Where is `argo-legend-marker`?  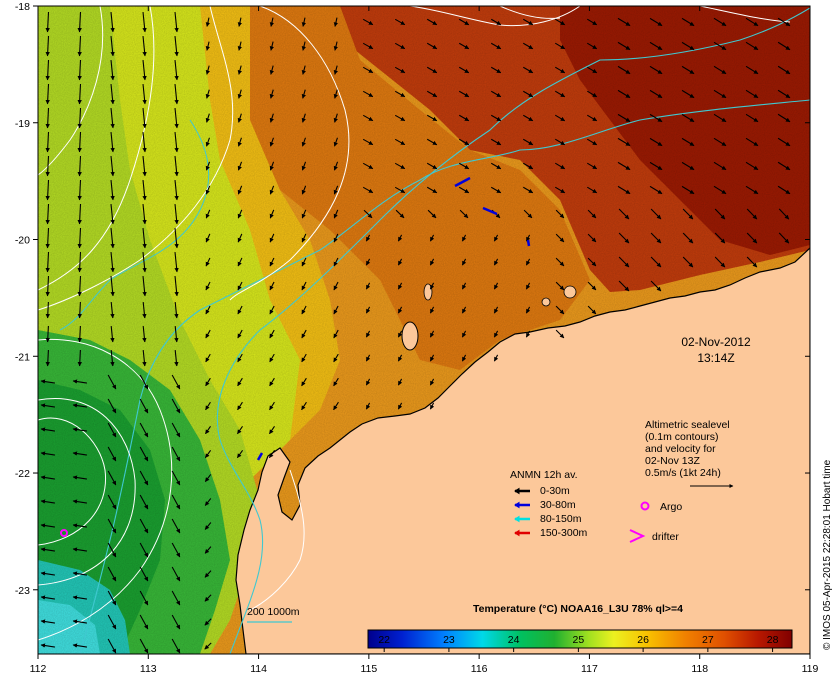 argo-legend-marker is located at coordinates (645, 506).